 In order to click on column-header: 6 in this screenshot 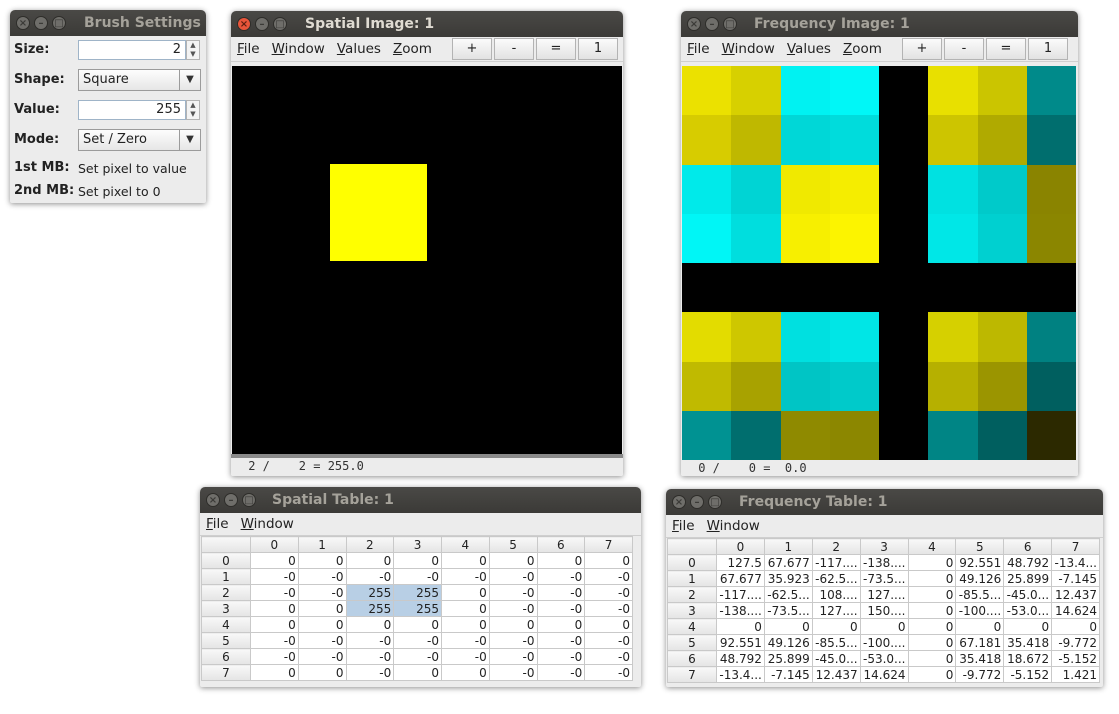, I will do `click(1028, 546)`.